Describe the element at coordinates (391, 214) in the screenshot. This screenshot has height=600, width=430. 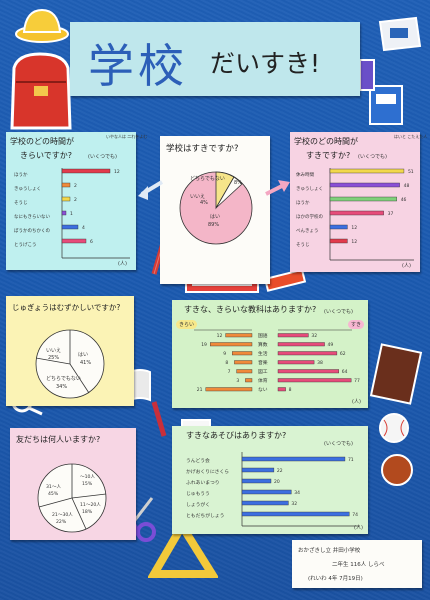
I see `panel3-value-3: 37` at that location.